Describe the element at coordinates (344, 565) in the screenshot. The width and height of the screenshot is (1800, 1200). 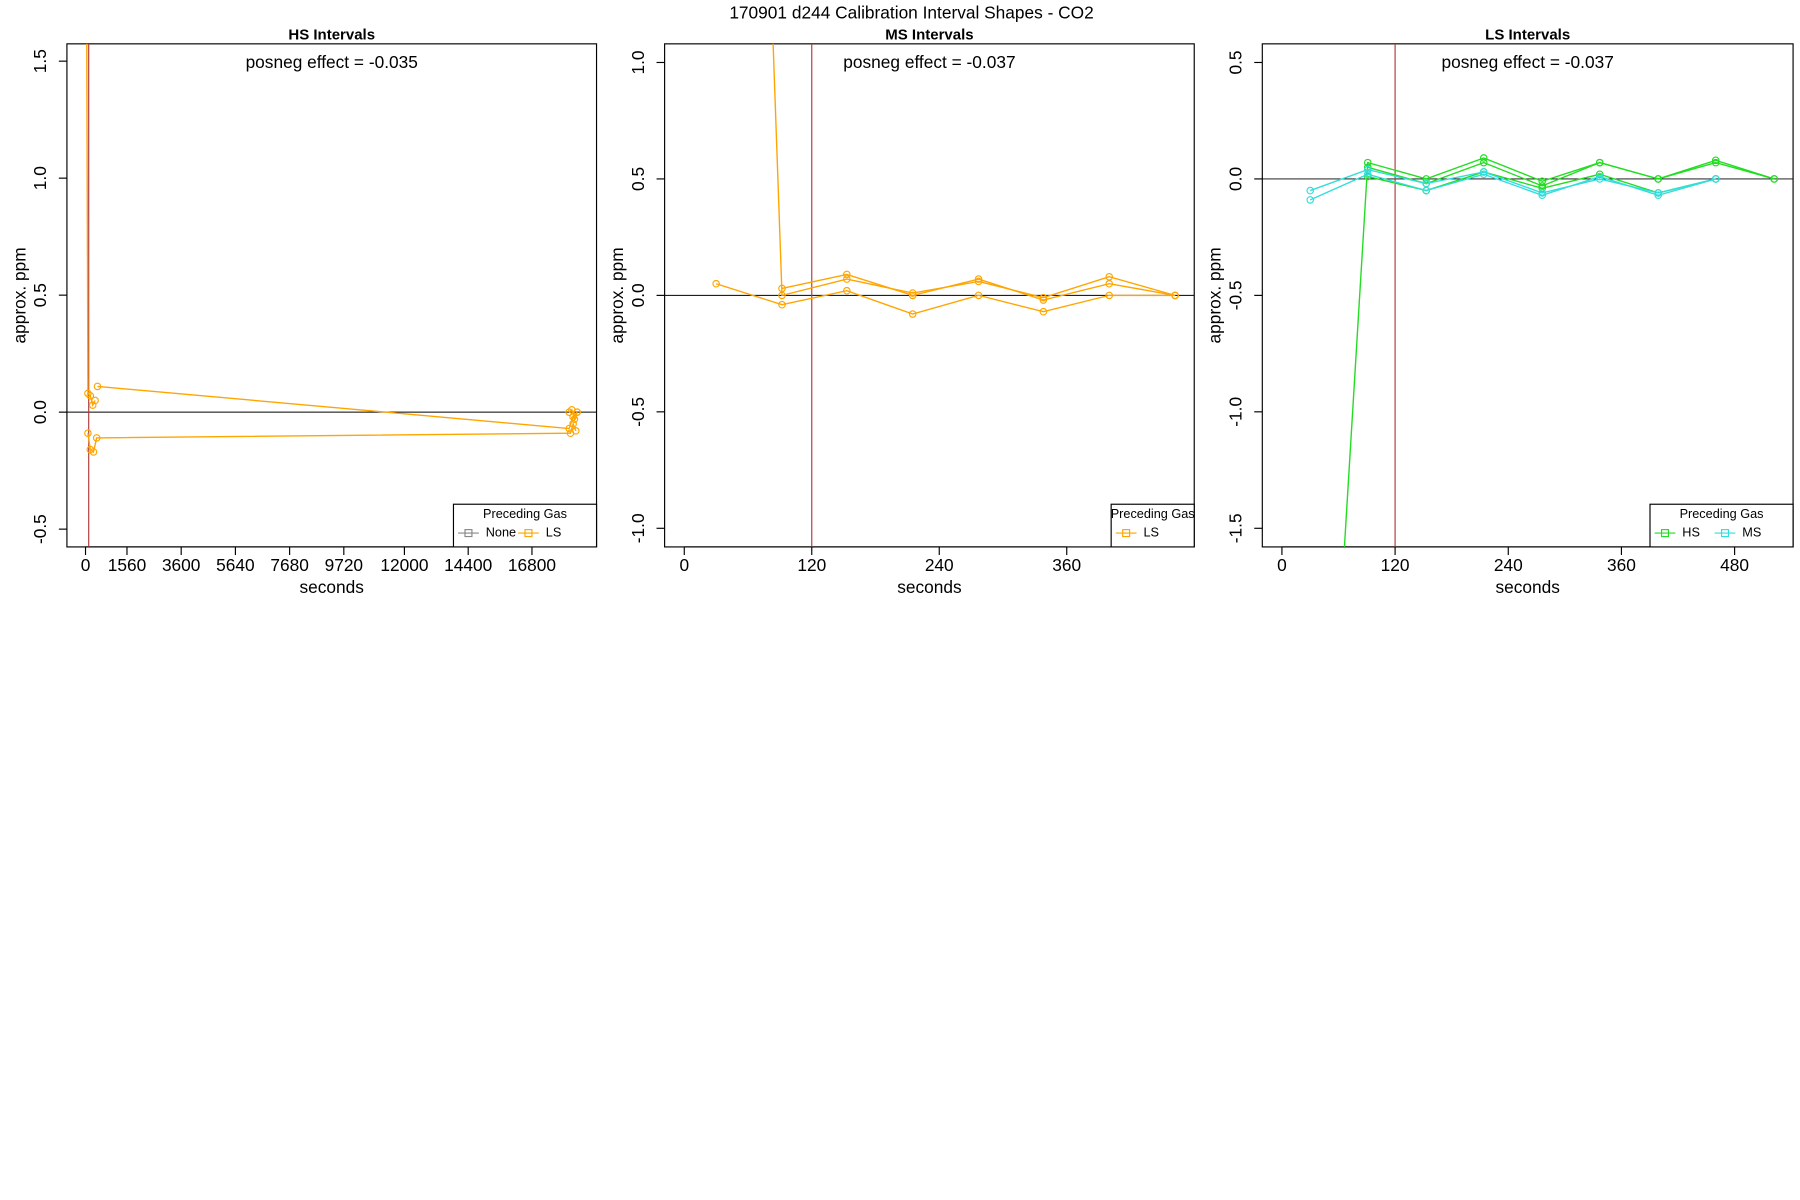
I see `x-tick-label: 9720` at that location.